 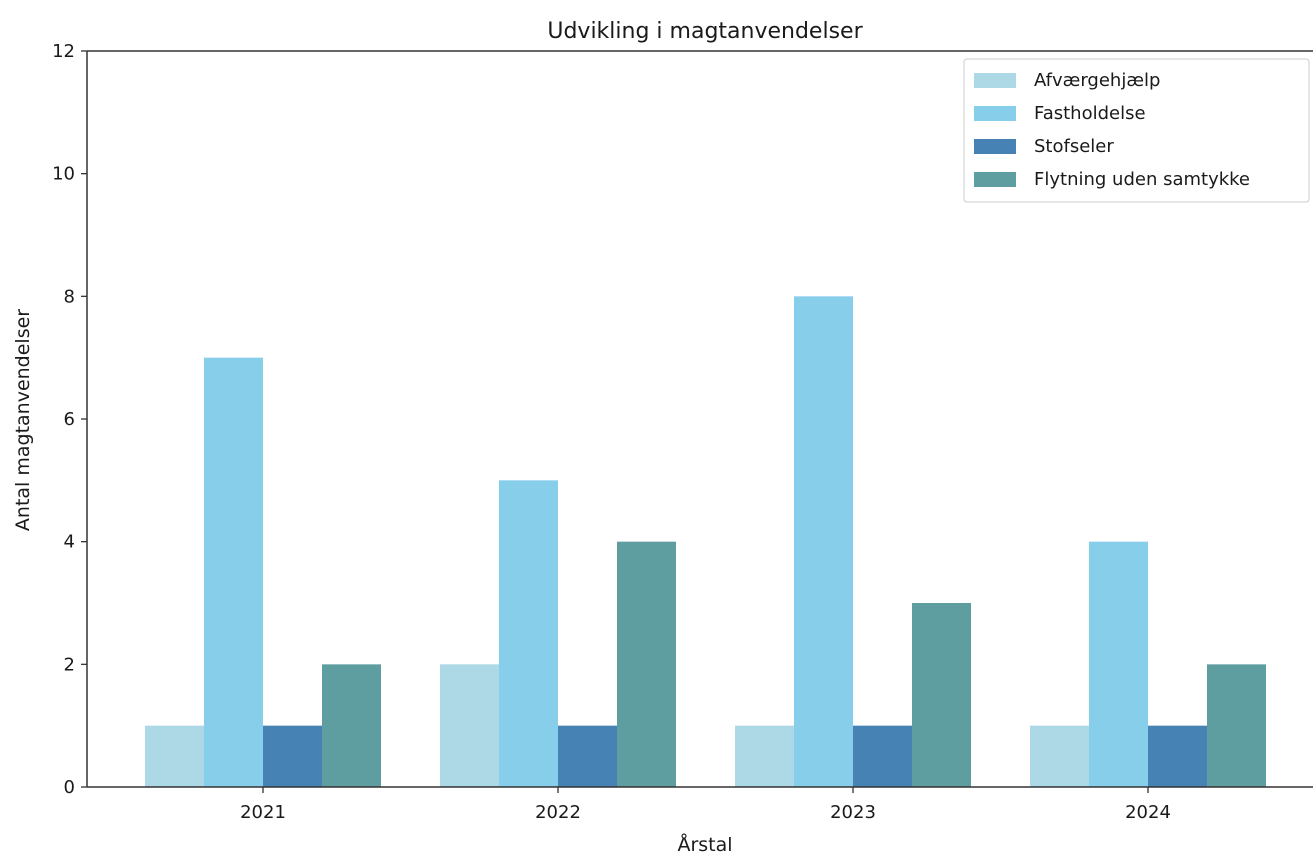 What do you see at coordinates (704, 843) in the screenshot?
I see `x-axis-label: Årstal` at bounding box center [704, 843].